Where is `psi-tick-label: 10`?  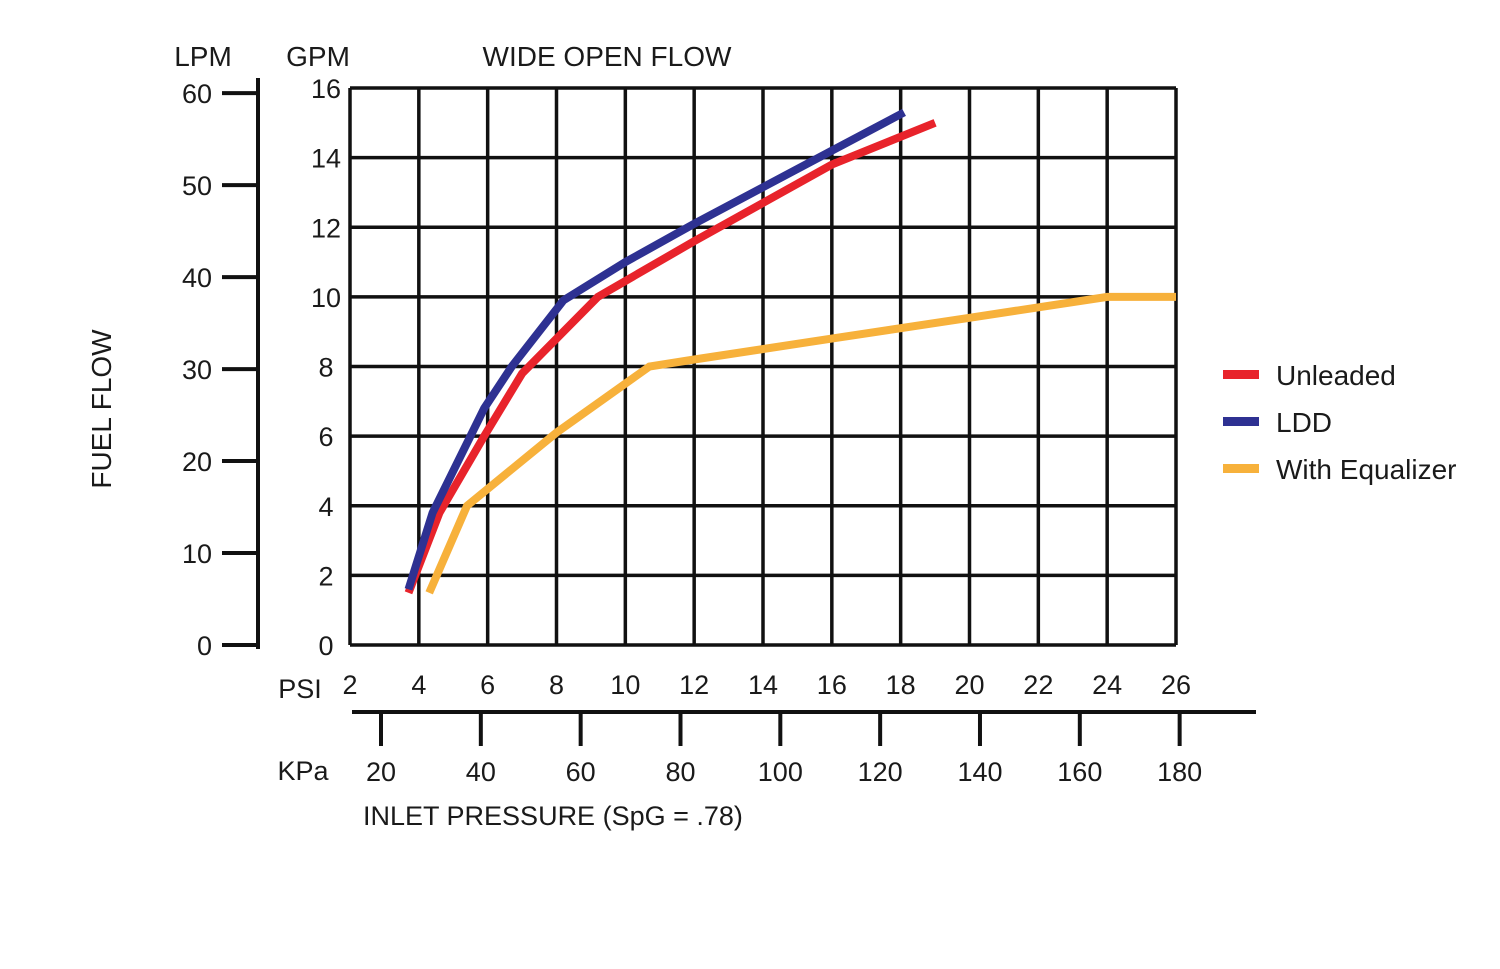 psi-tick-label: 10 is located at coordinates (625, 685).